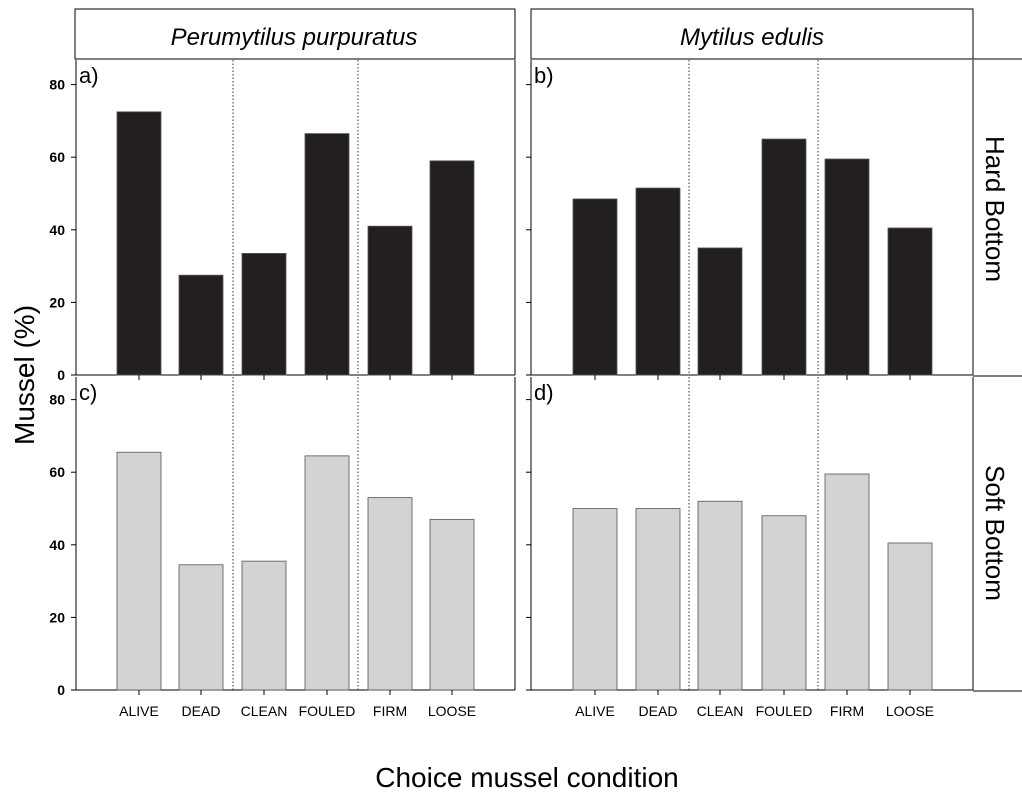 This screenshot has width=1022, height=793. I want to click on panel-b-bar-clean, so click(720, 311).